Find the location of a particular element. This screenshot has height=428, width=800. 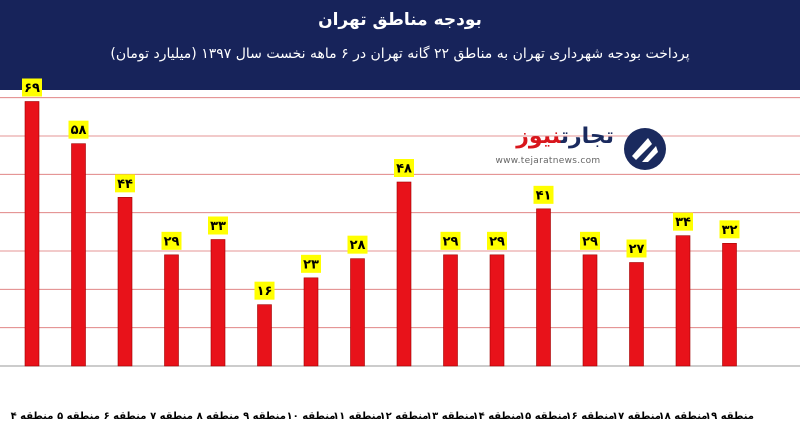

data-label: ۳۴ is located at coordinates (683, 221).